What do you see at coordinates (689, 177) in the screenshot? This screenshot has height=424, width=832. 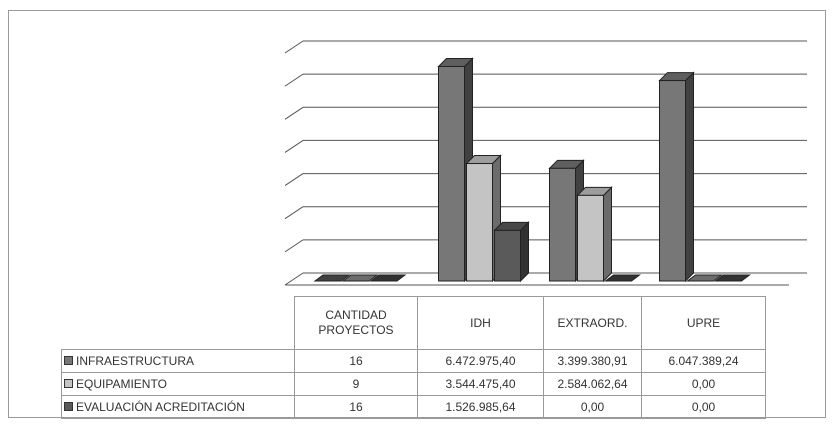 I see `bar-infraestructura-3-side` at bounding box center [689, 177].